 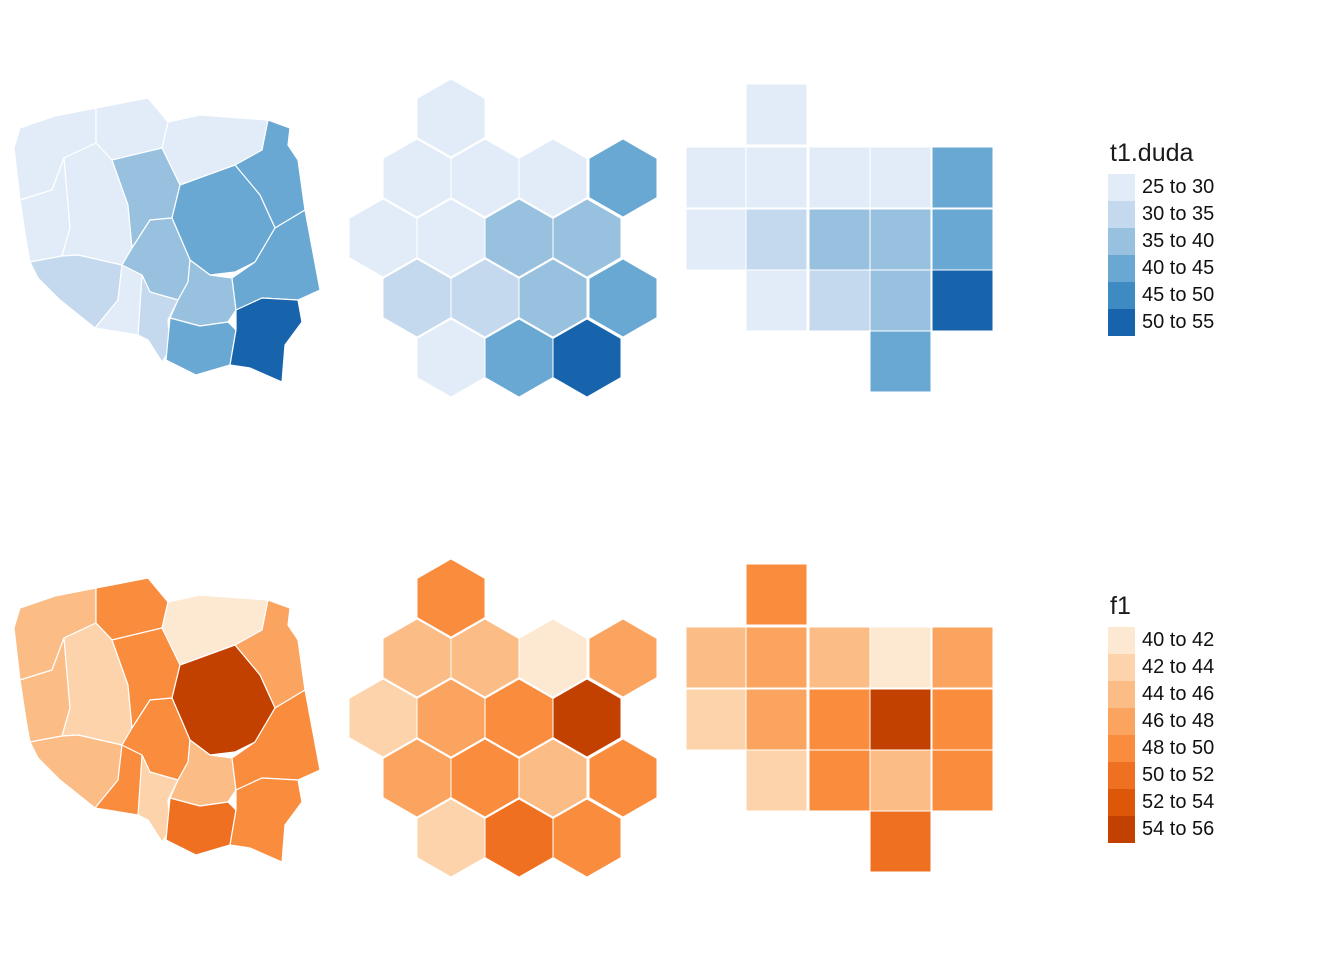 I want to click on legend-item: 48 to 50, so click(x=1161, y=748).